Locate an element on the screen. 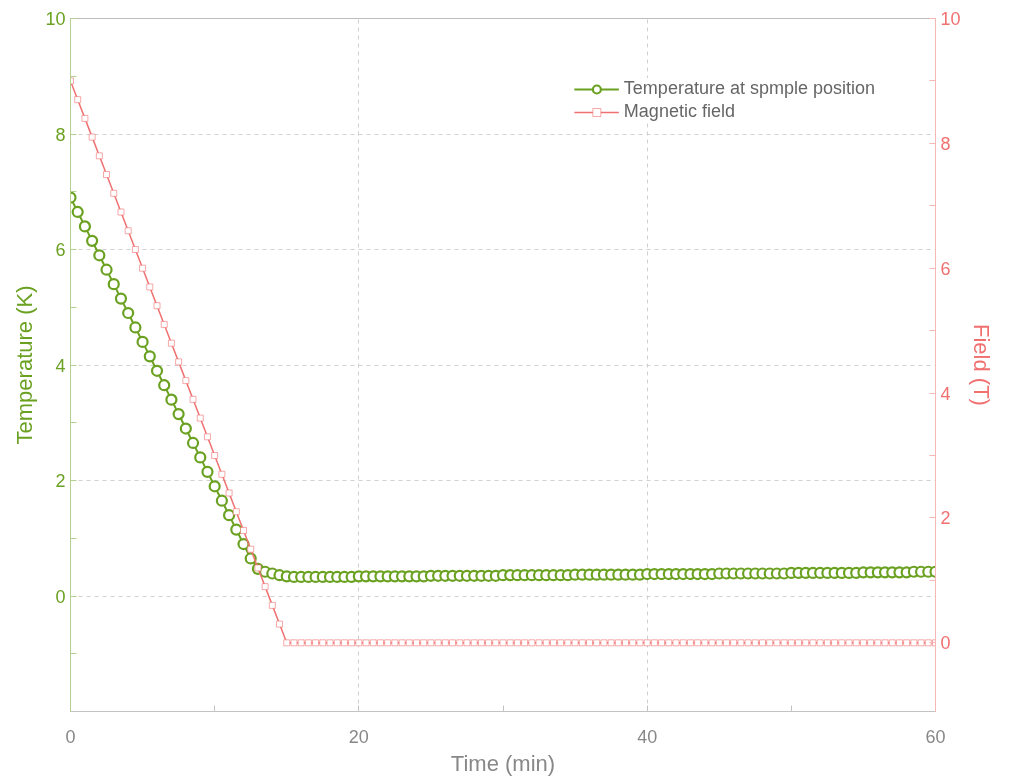  y2-tick-label: 8 is located at coordinates (945, 143).